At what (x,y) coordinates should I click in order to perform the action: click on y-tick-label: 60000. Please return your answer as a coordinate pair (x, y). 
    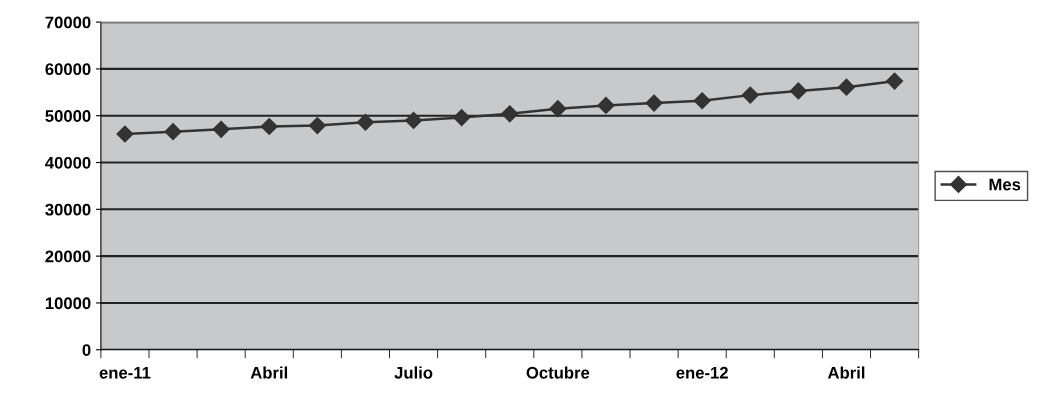
    Looking at the image, I should click on (68, 69).